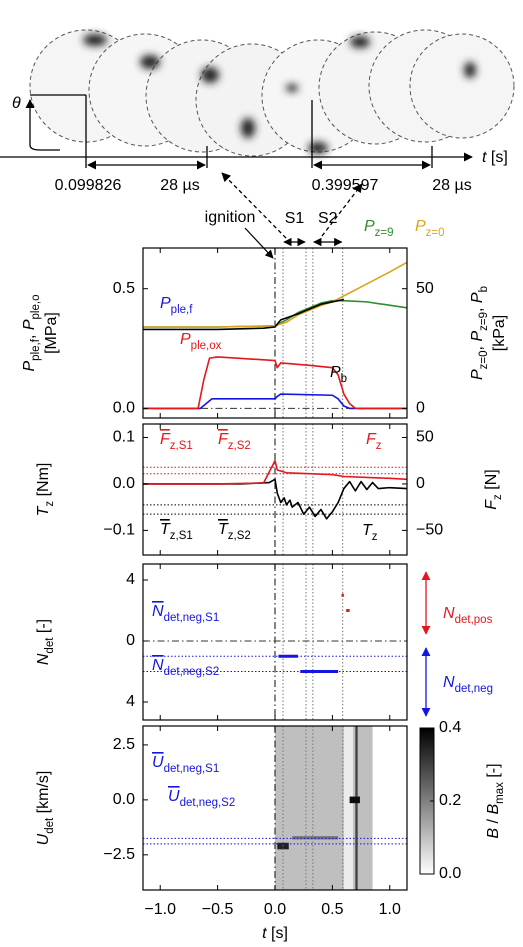 This screenshot has width=523, height=947. I want to click on colorbar-tick-label: 0.2, so click(450, 800).